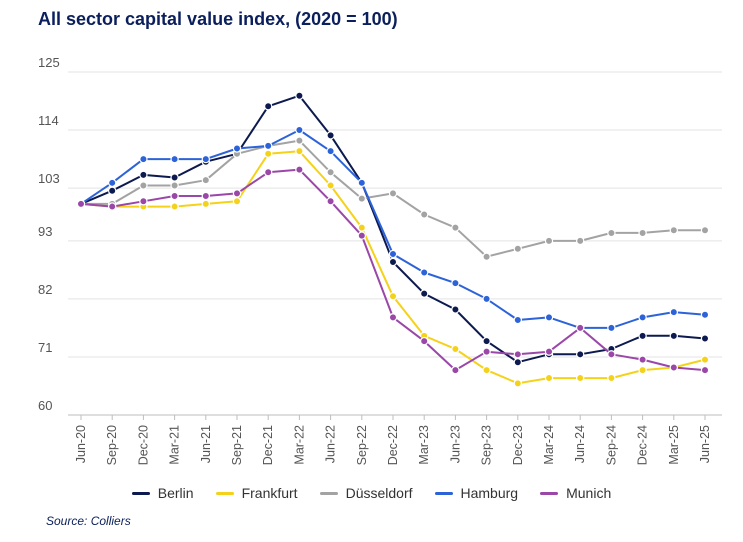 This screenshot has width=743, height=542. What do you see at coordinates (643, 445) in the screenshot?
I see `x-tick-label: Dec-24` at bounding box center [643, 445].